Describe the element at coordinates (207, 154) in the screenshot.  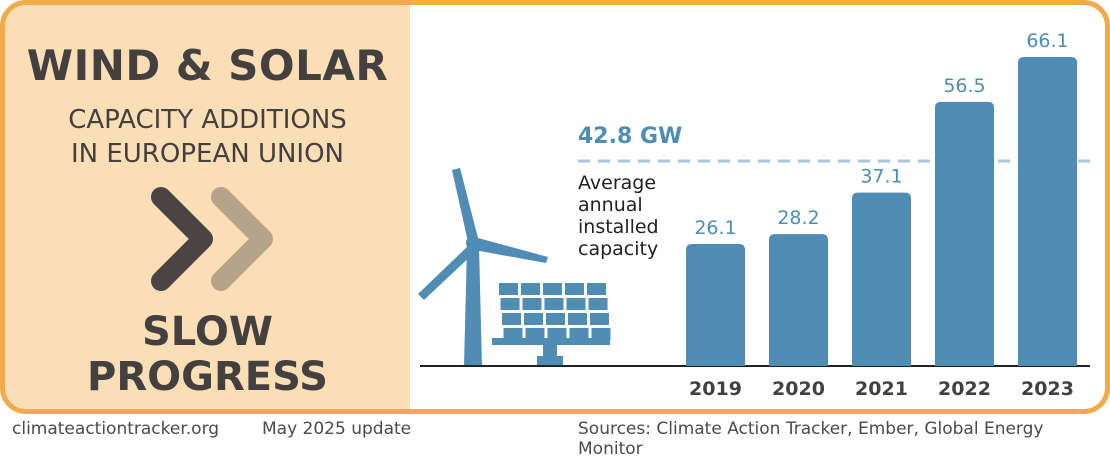
I see `subtitle-line-2: IN EUROPEAN UNION` at that location.